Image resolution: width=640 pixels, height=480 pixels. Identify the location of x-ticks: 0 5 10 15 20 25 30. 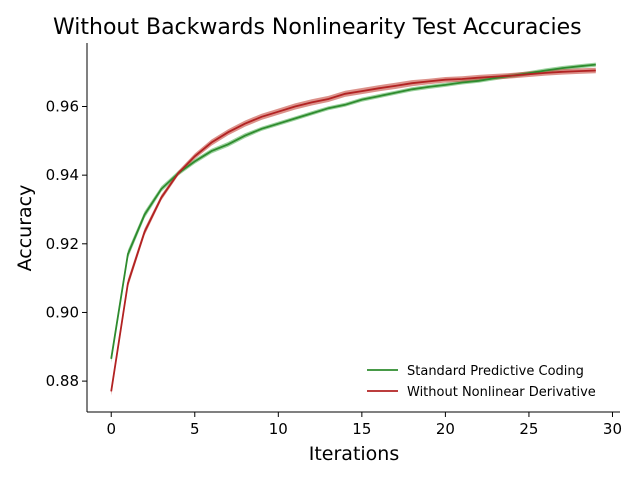
(364, 425).